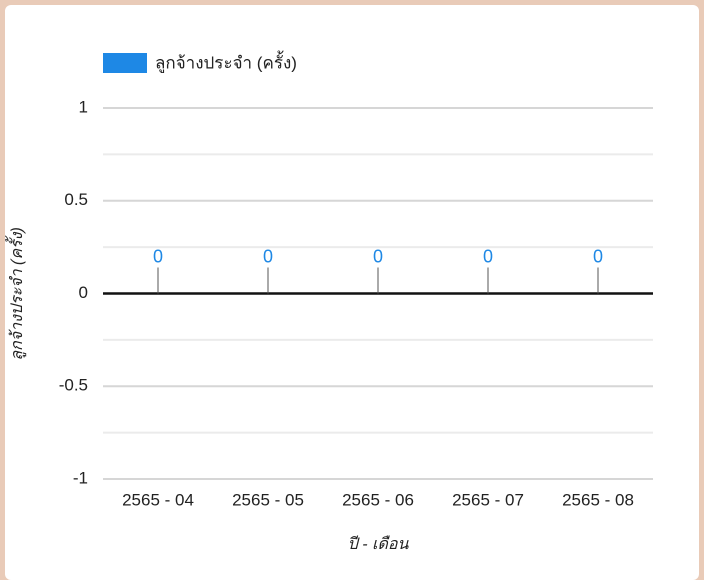  I want to click on x-tick-label: 2565 - 08, so click(598, 499).